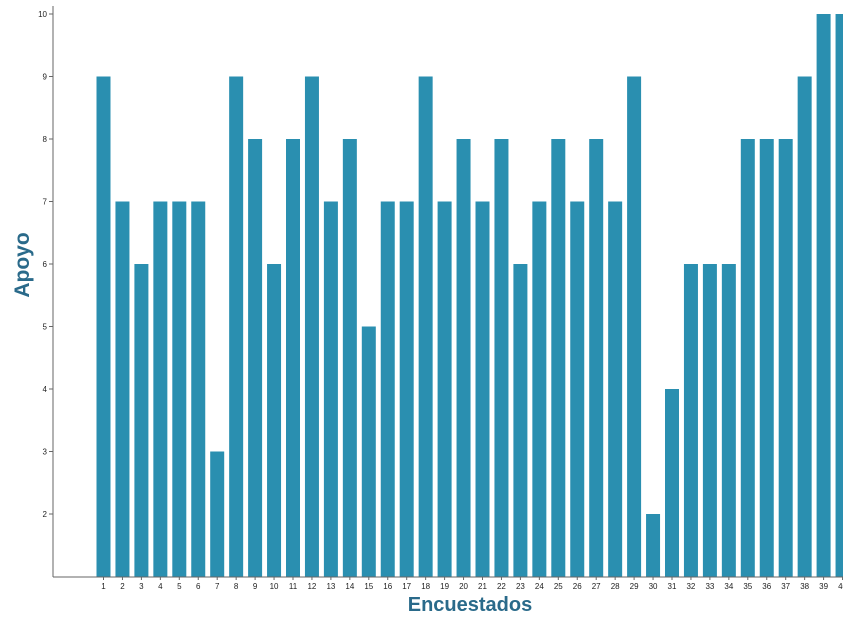  I want to click on x-tick-label: 29, so click(634, 586).